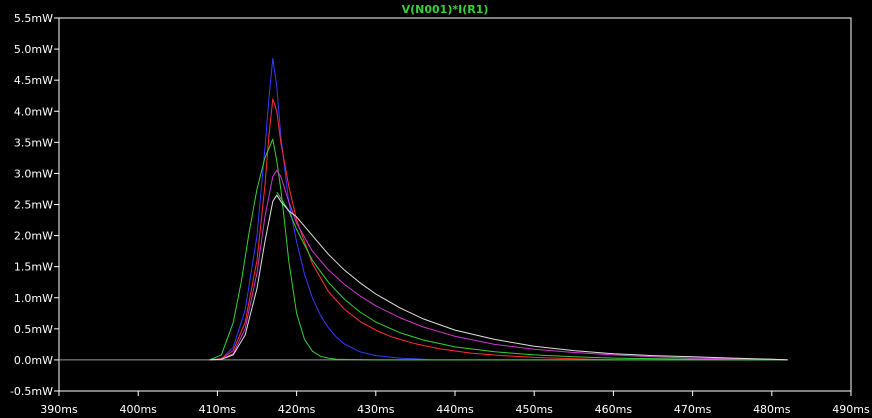 This screenshot has width=872, height=418. I want to click on chart-title: V(N001)*I(R1), so click(445, 9).